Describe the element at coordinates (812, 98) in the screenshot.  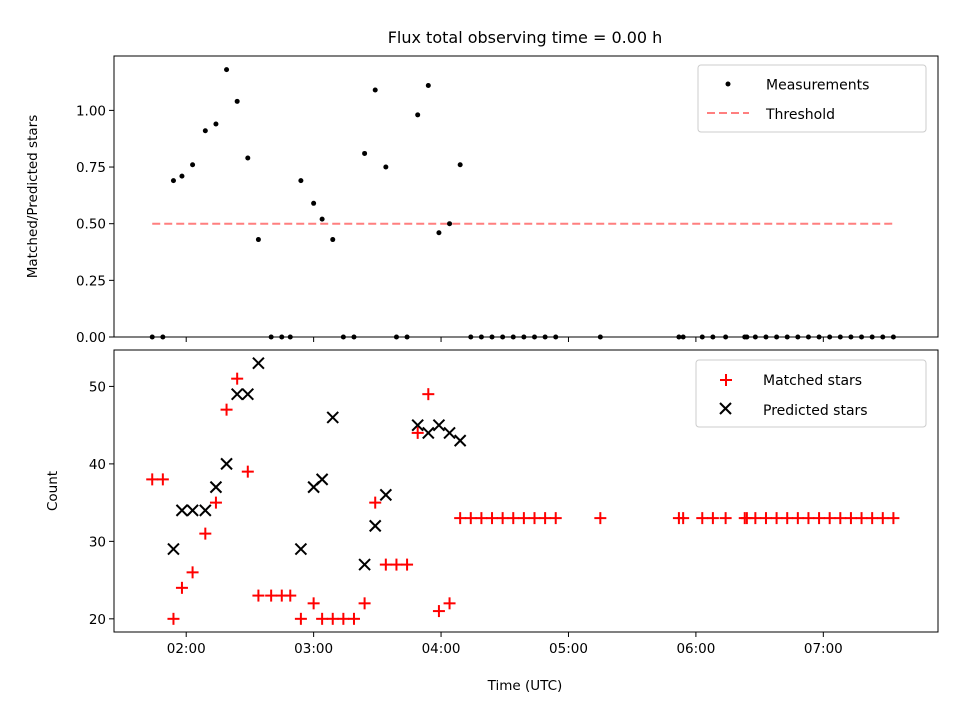
I see `top-legend: Measurements Threshold` at that location.